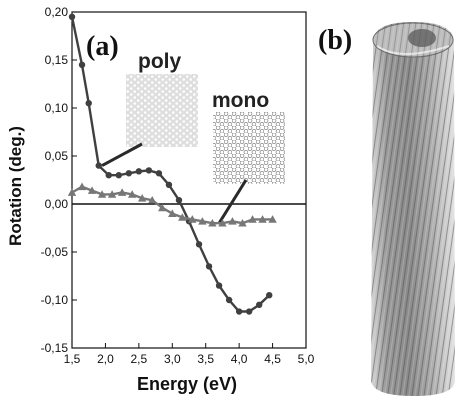 This screenshot has height=398, width=459. I want to click on x-tick-label: 2,0, so click(105, 359).